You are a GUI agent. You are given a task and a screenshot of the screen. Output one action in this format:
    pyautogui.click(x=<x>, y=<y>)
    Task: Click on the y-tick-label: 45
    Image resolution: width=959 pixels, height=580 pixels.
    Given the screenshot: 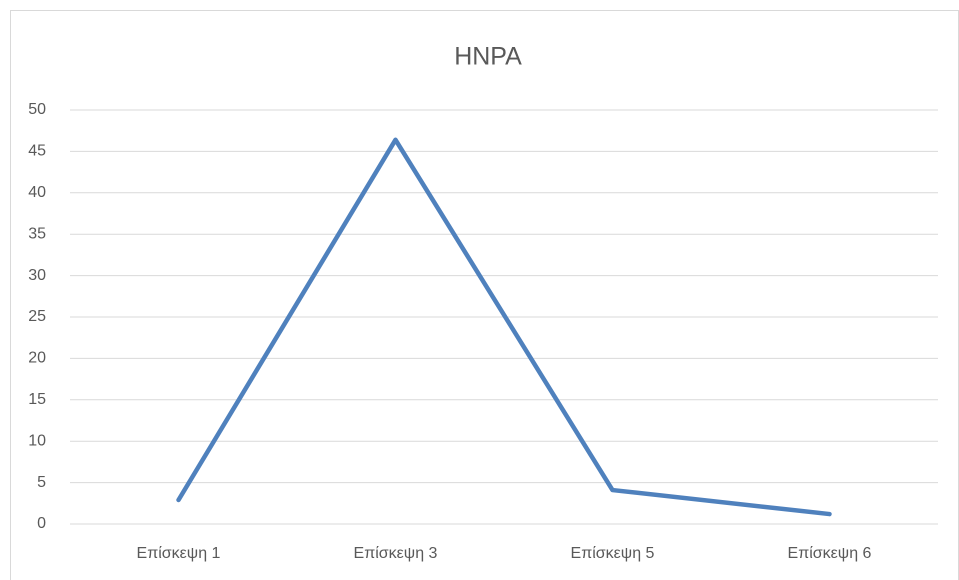 What is the action you would take?
    pyautogui.click(x=37, y=151)
    